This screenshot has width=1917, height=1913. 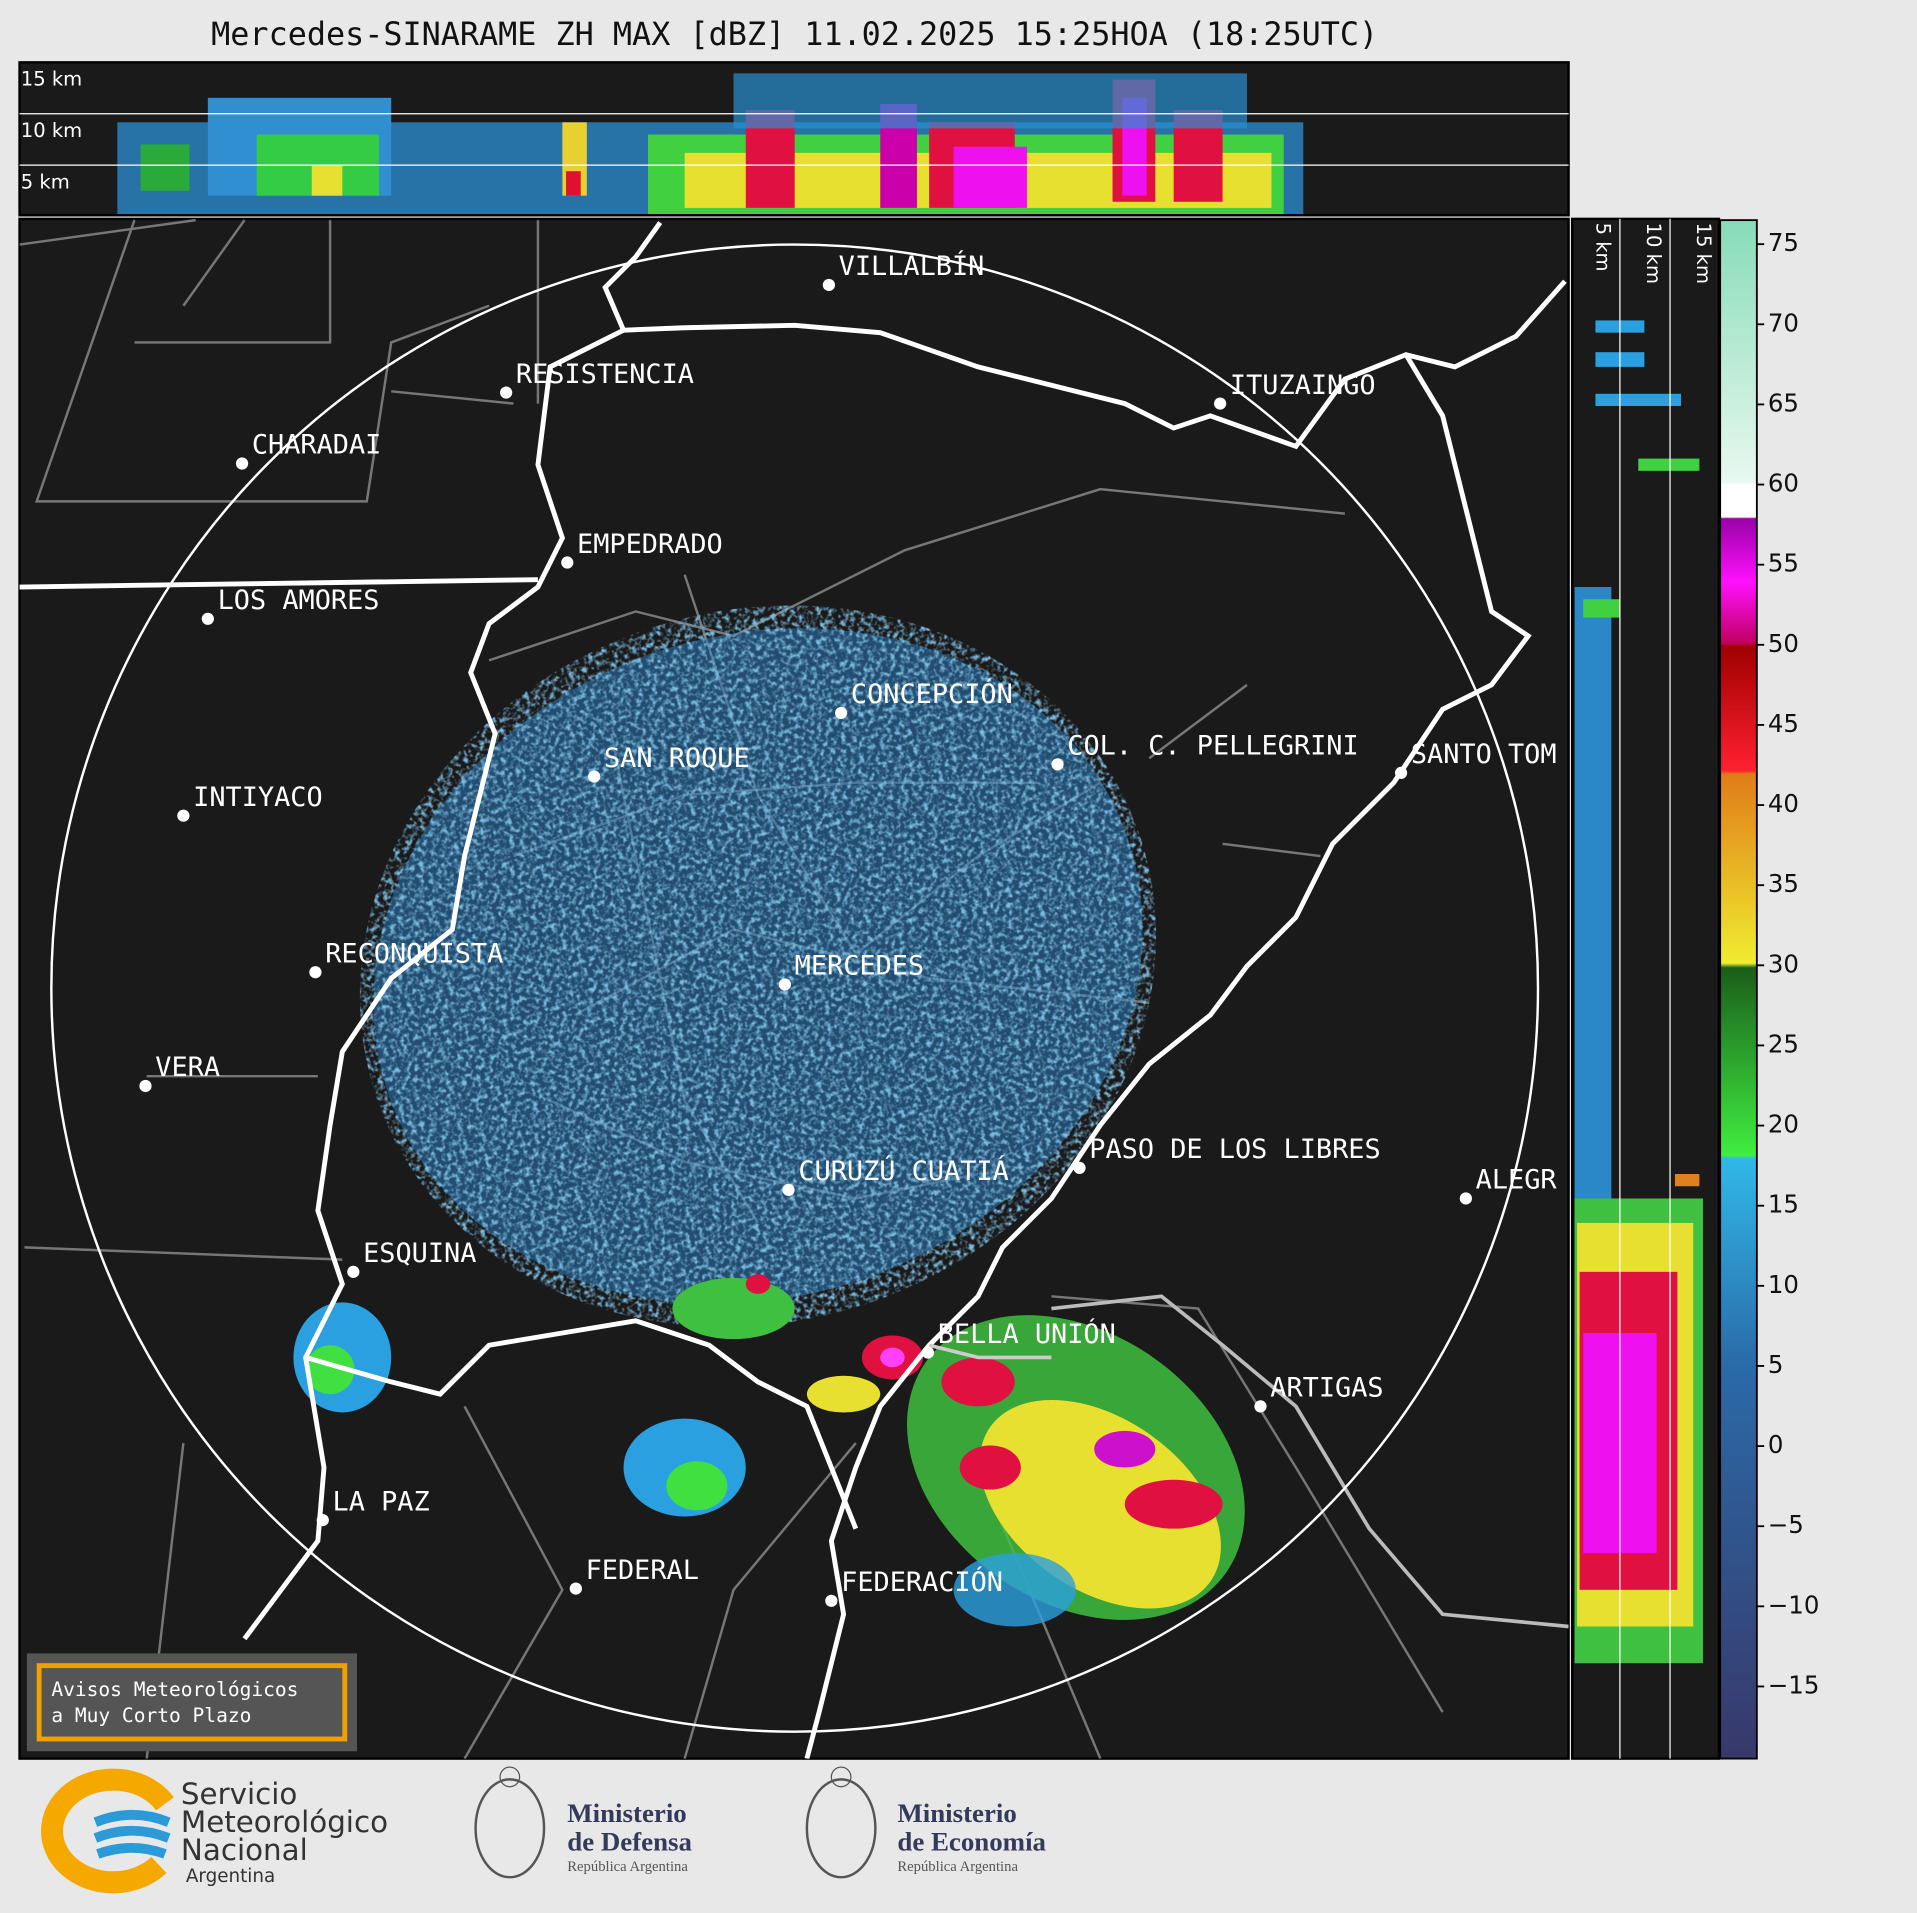 What do you see at coordinates (1794, 1604) in the screenshot?
I see `colorbar-tick-label: −10` at bounding box center [1794, 1604].